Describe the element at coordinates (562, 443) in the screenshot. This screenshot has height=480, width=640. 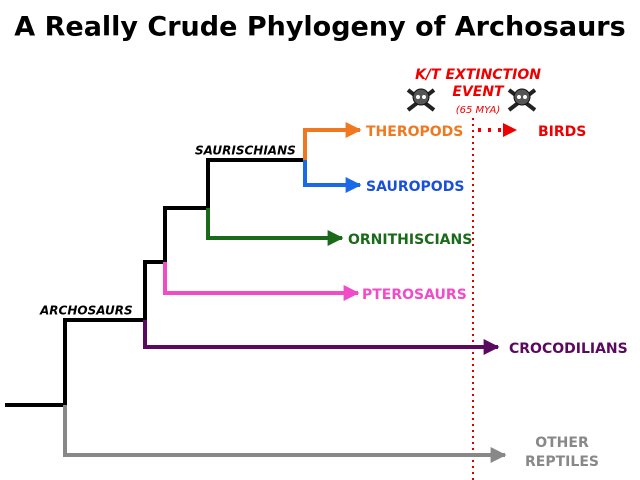
I see `leaf-label: OTHER` at that location.